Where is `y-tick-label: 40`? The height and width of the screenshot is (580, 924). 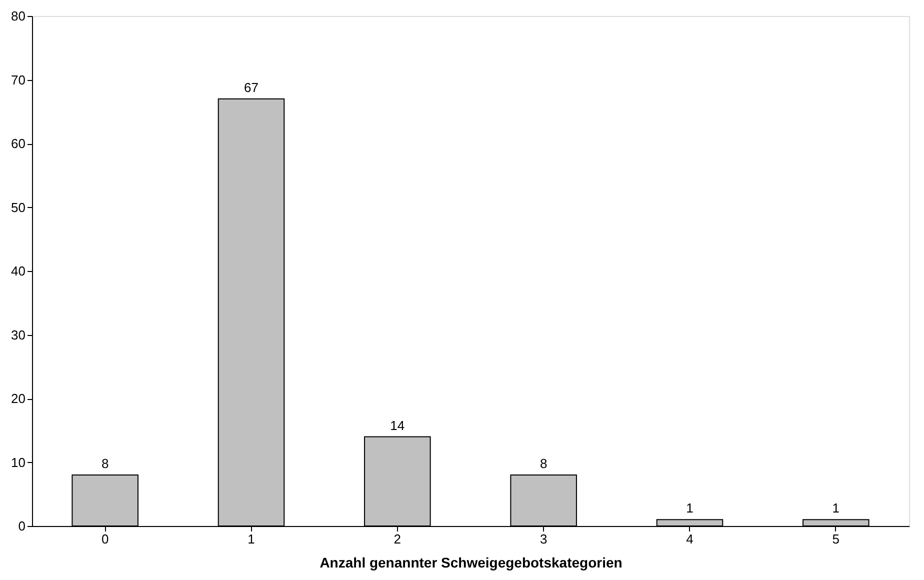
y-tick-label: 40 is located at coordinates (18, 271).